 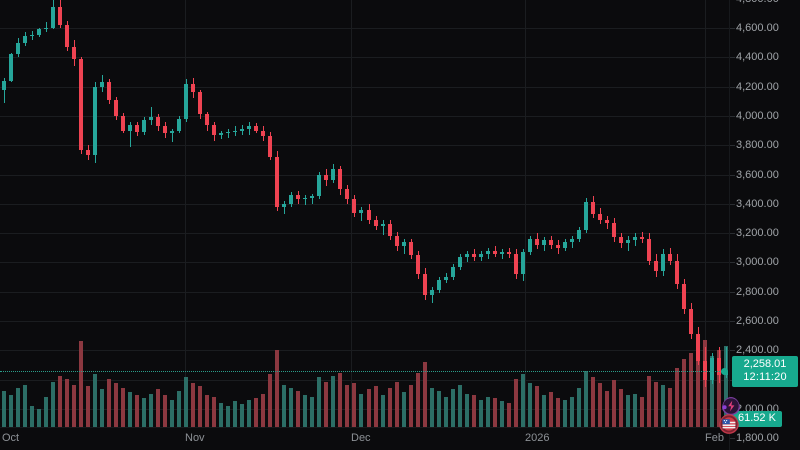 I want to click on current-price-line, so click(x=365, y=372).